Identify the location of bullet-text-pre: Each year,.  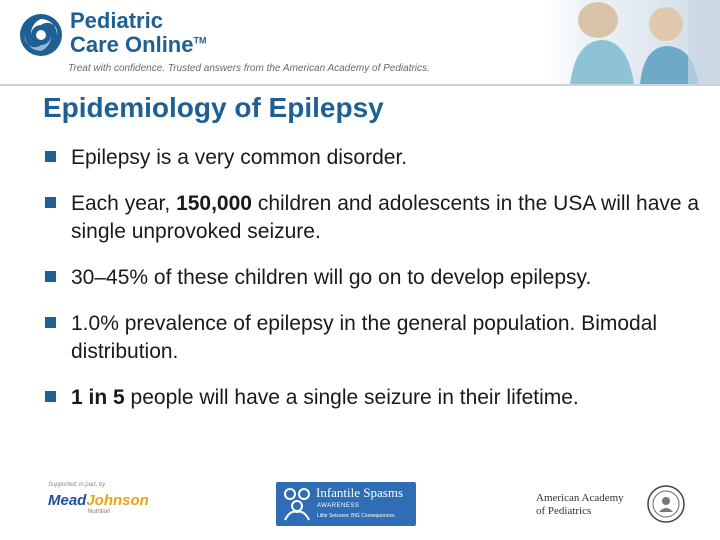
(124, 203).